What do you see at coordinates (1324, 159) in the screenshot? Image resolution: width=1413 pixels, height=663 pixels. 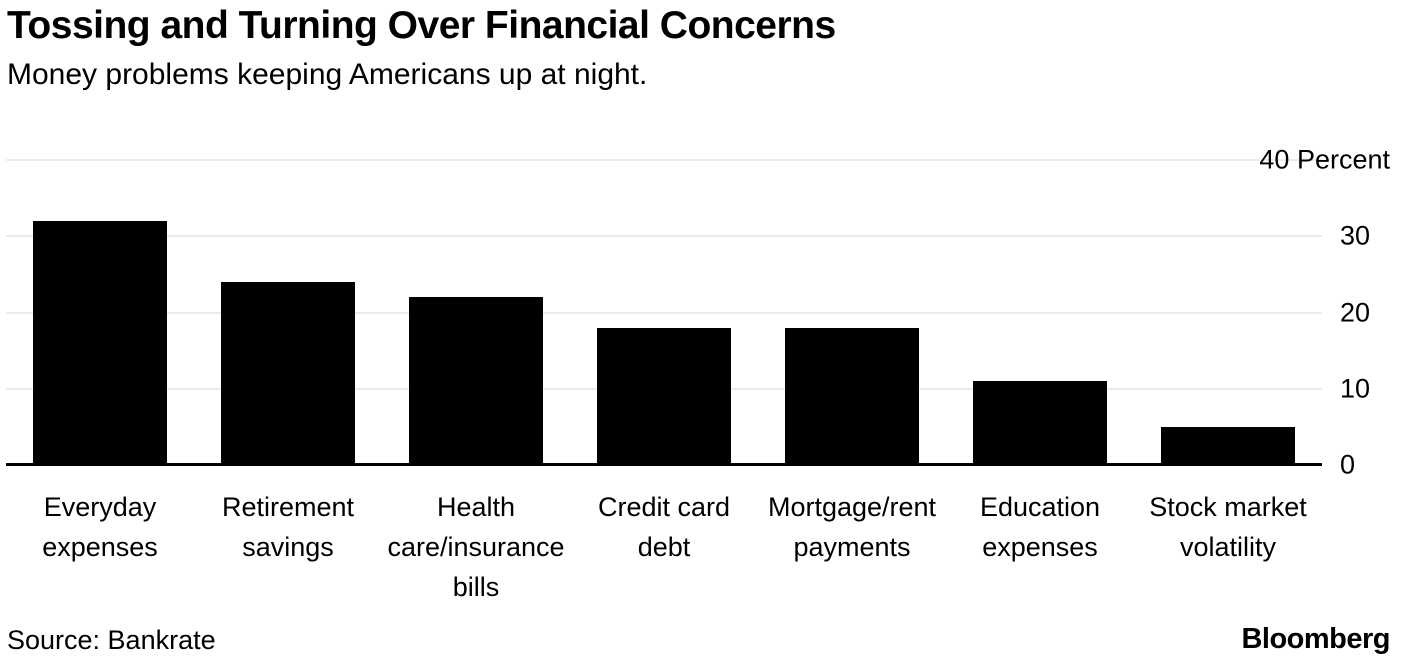 I see `y-axis-tick-label: 40 Percent` at bounding box center [1324, 159].